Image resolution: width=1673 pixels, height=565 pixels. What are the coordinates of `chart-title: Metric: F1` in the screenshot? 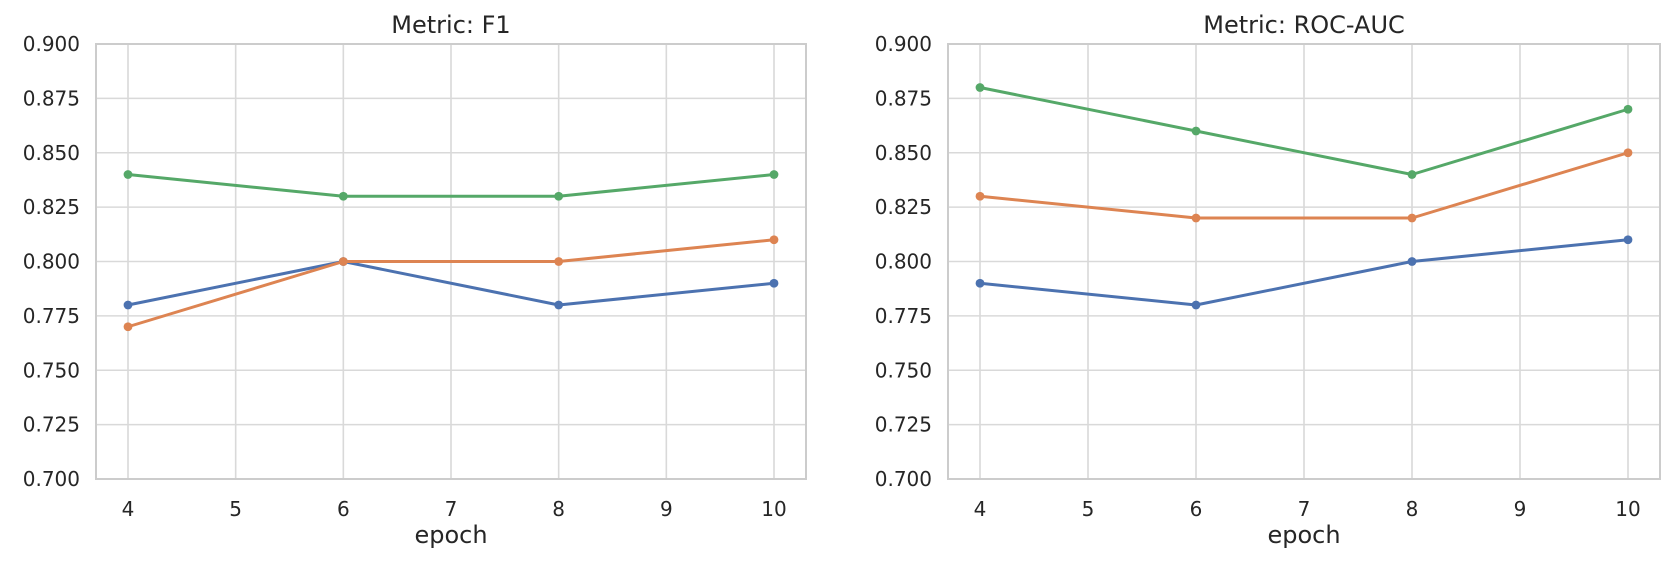 It's located at (450, 25).